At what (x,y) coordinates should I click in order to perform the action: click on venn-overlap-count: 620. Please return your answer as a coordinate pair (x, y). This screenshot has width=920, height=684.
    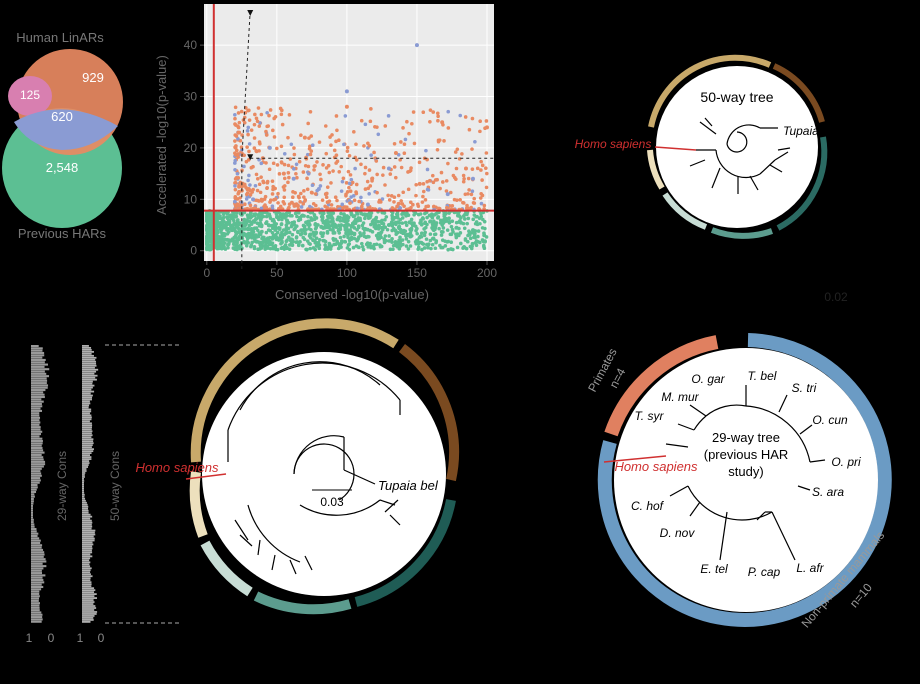
    Looking at the image, I should click on (62, 116).